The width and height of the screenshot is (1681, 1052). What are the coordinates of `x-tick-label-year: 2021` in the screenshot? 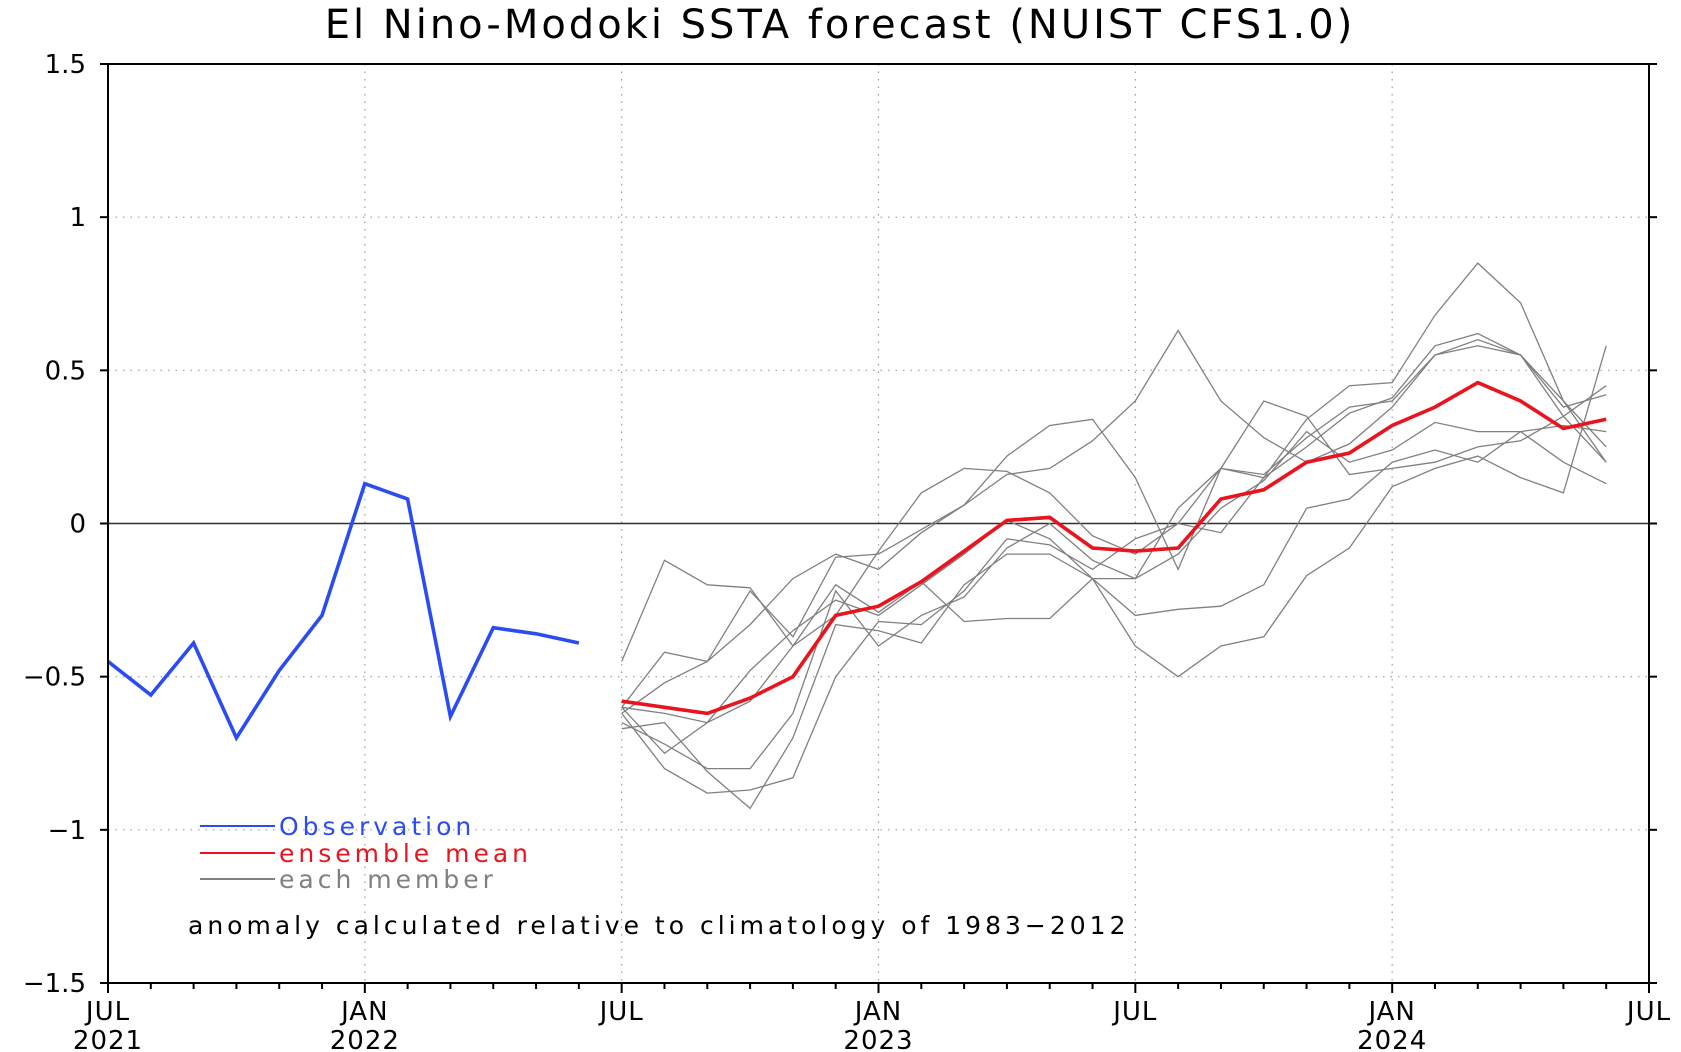 It's located at (108, 1039).